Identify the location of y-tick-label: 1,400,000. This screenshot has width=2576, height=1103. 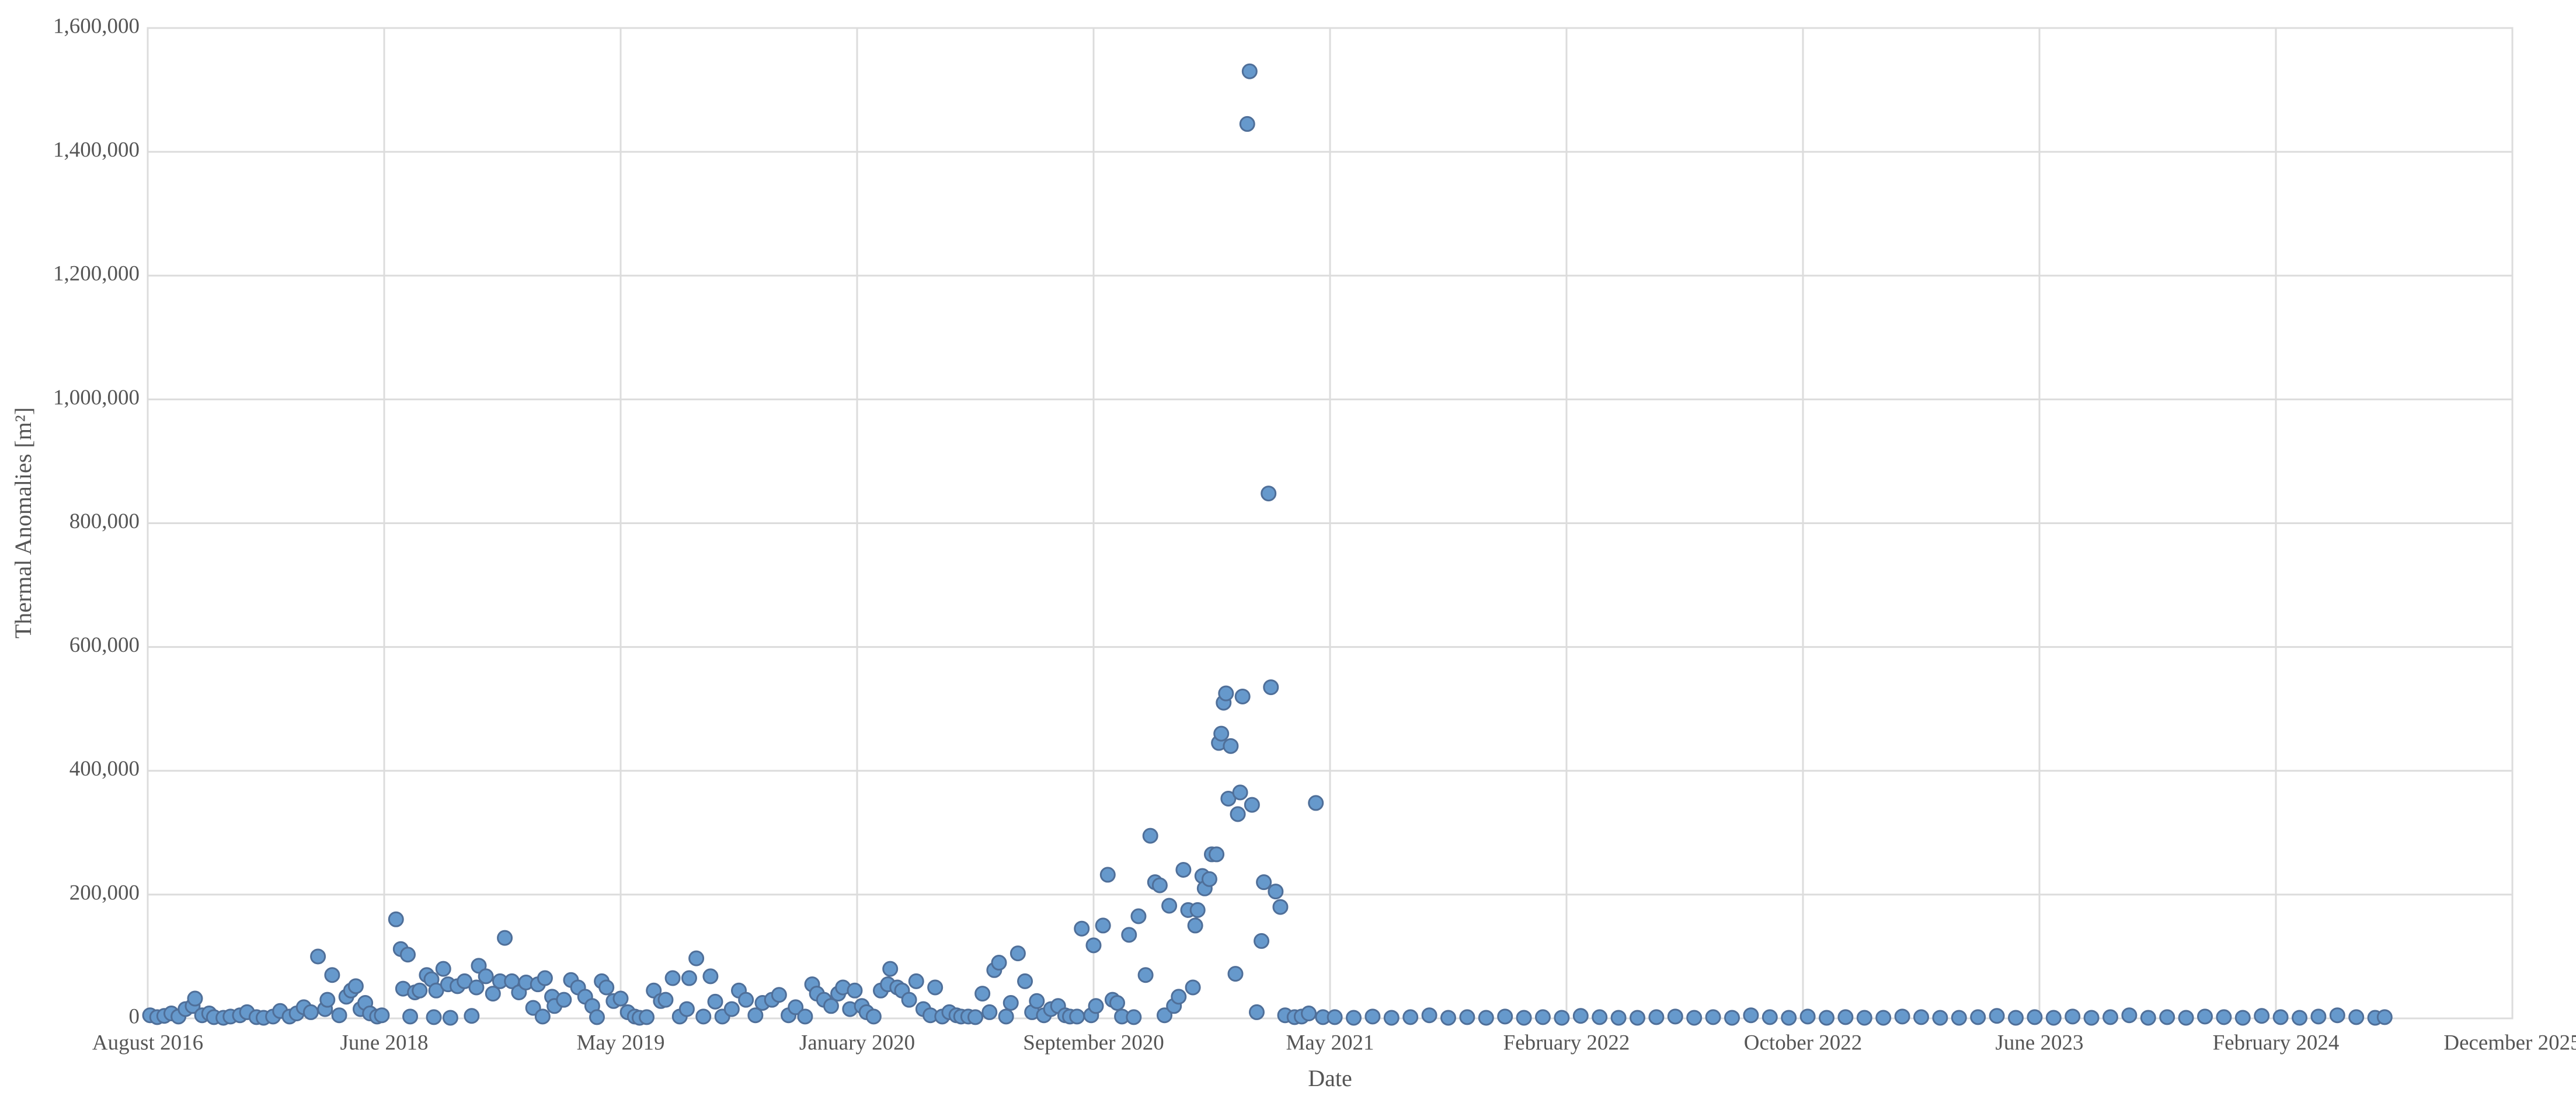
(96, 150).